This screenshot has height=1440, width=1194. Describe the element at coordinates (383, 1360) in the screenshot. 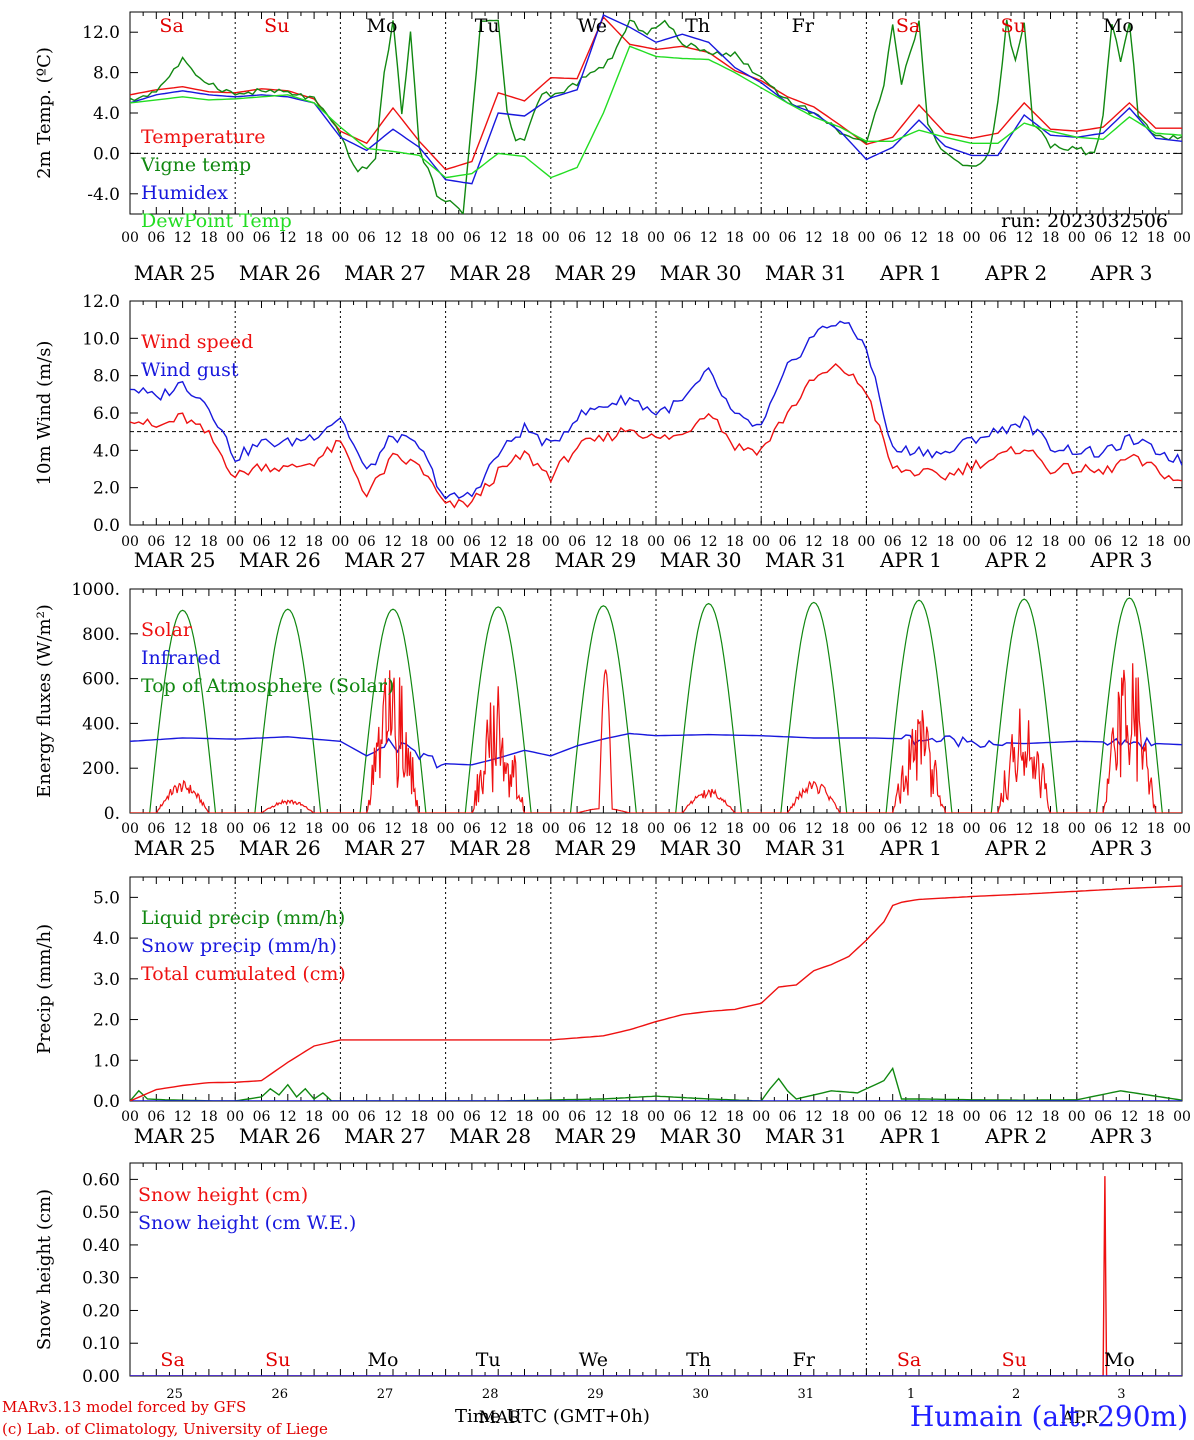

I see `weekday-label-bottom: Mo` at that location.